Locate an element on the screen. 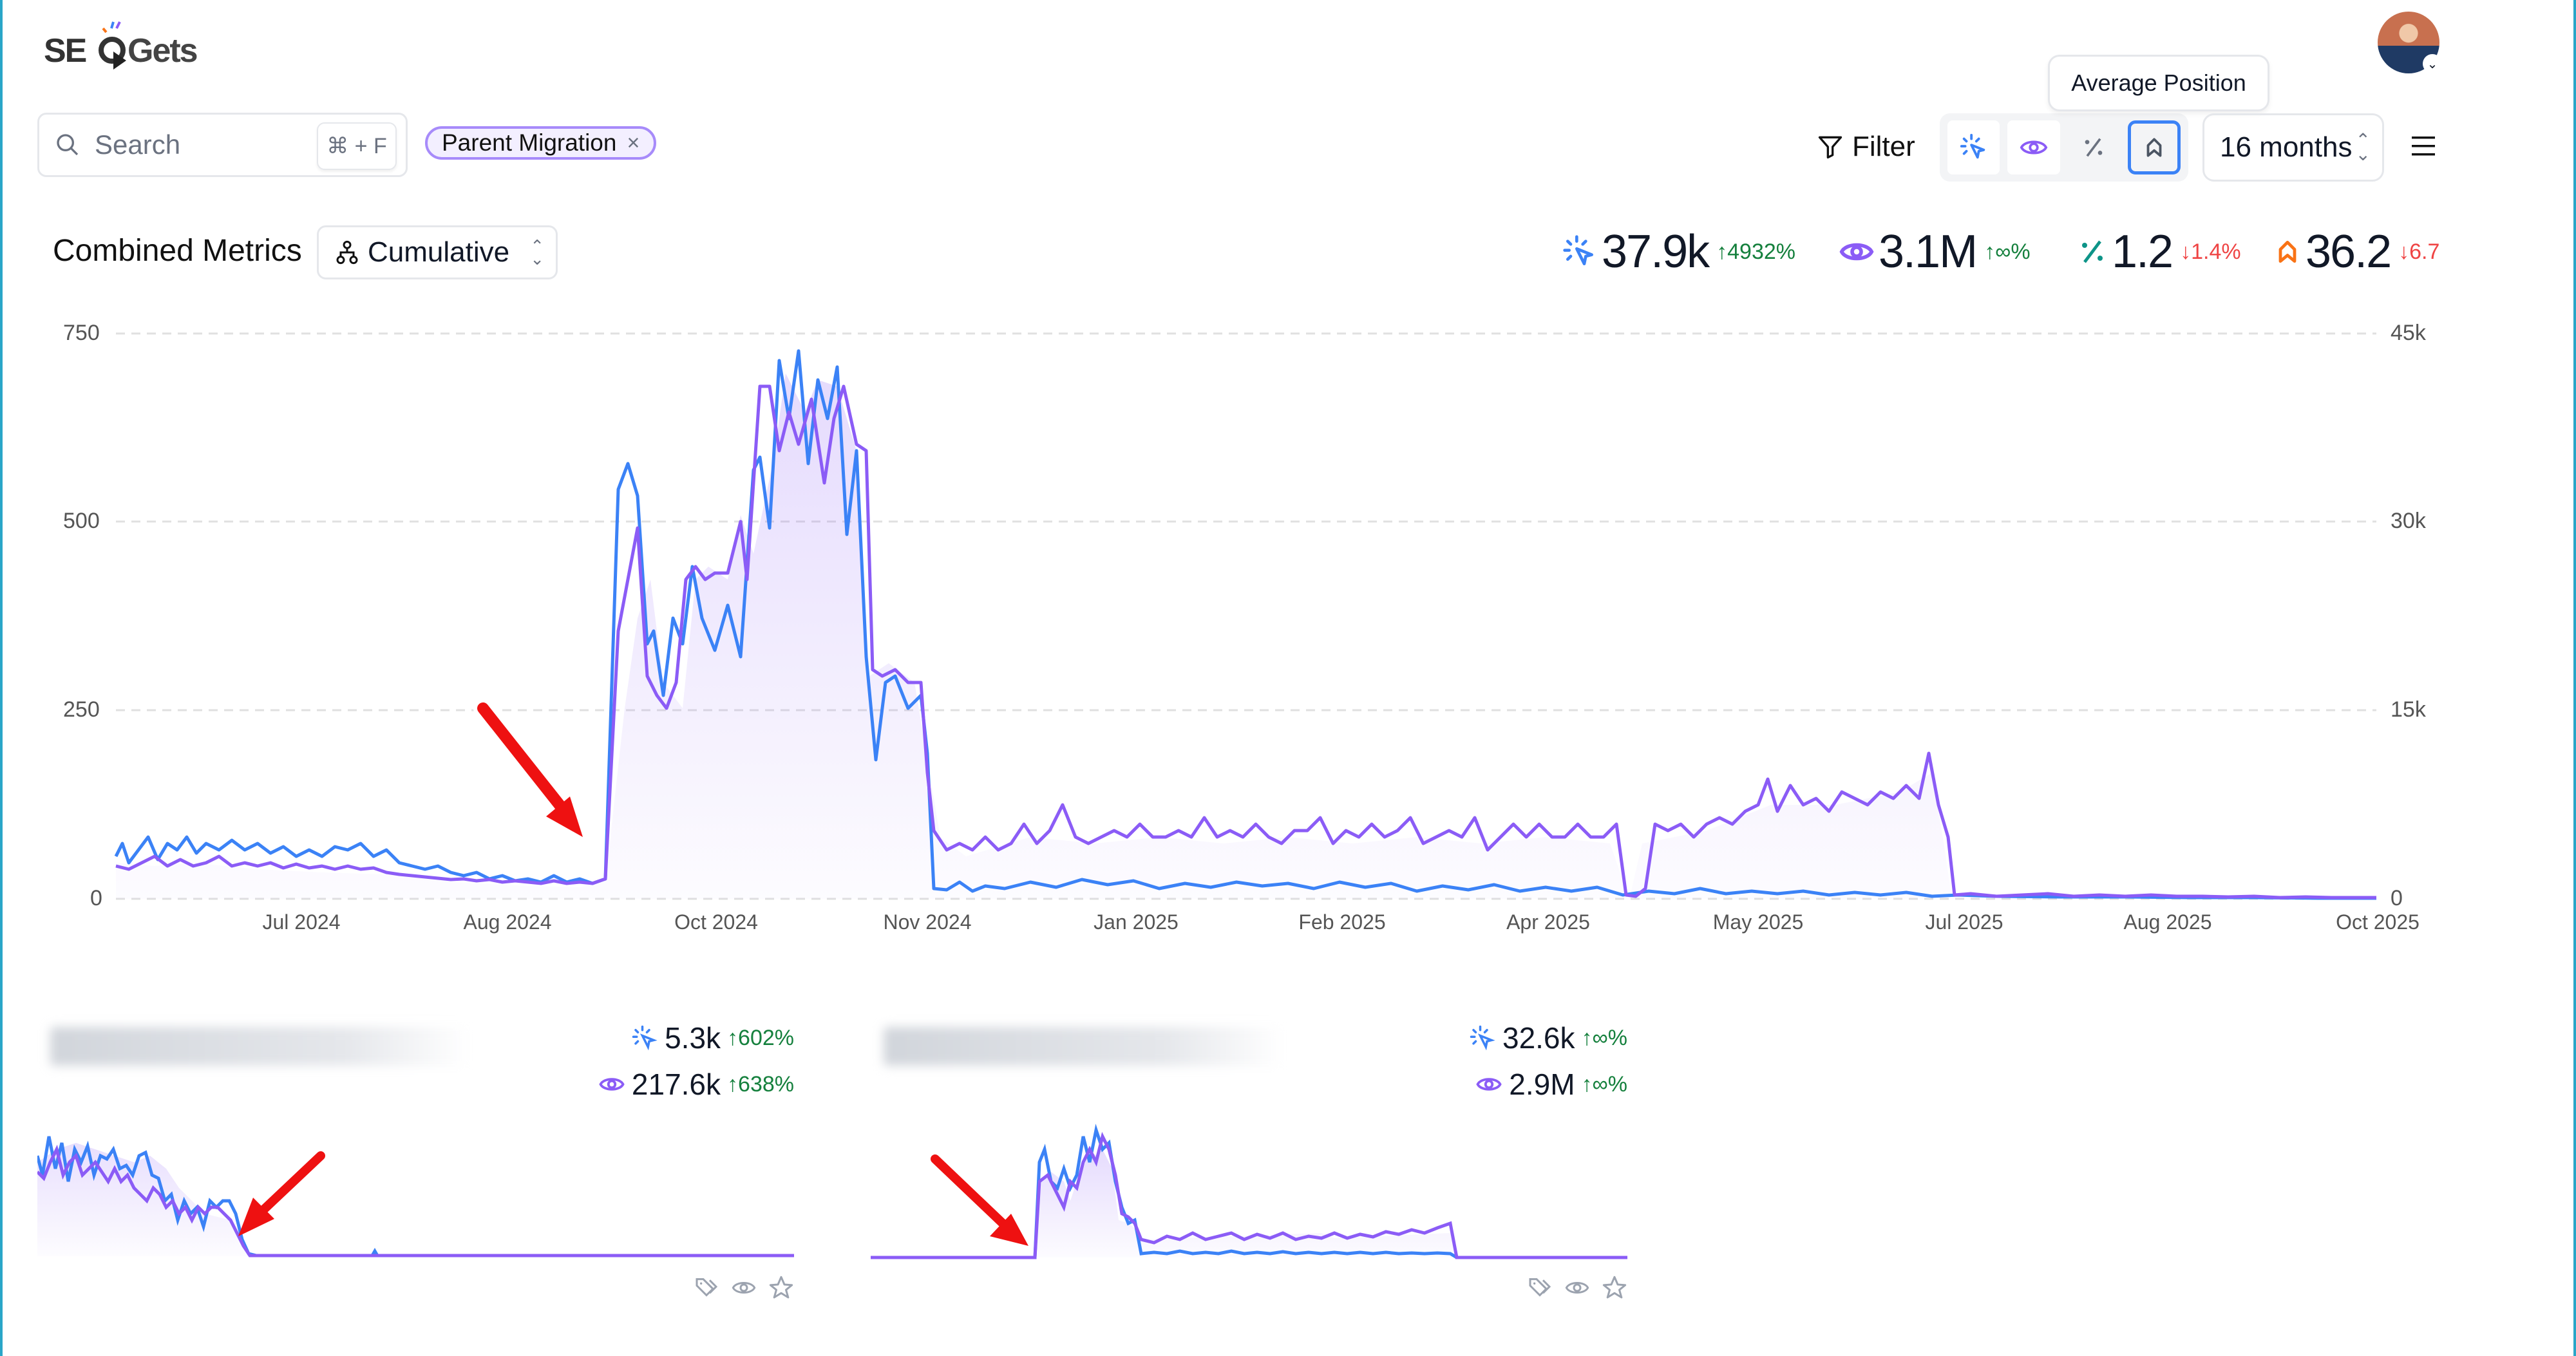  metric-change: ↓6.7 is located at coordinates (2419, 252).